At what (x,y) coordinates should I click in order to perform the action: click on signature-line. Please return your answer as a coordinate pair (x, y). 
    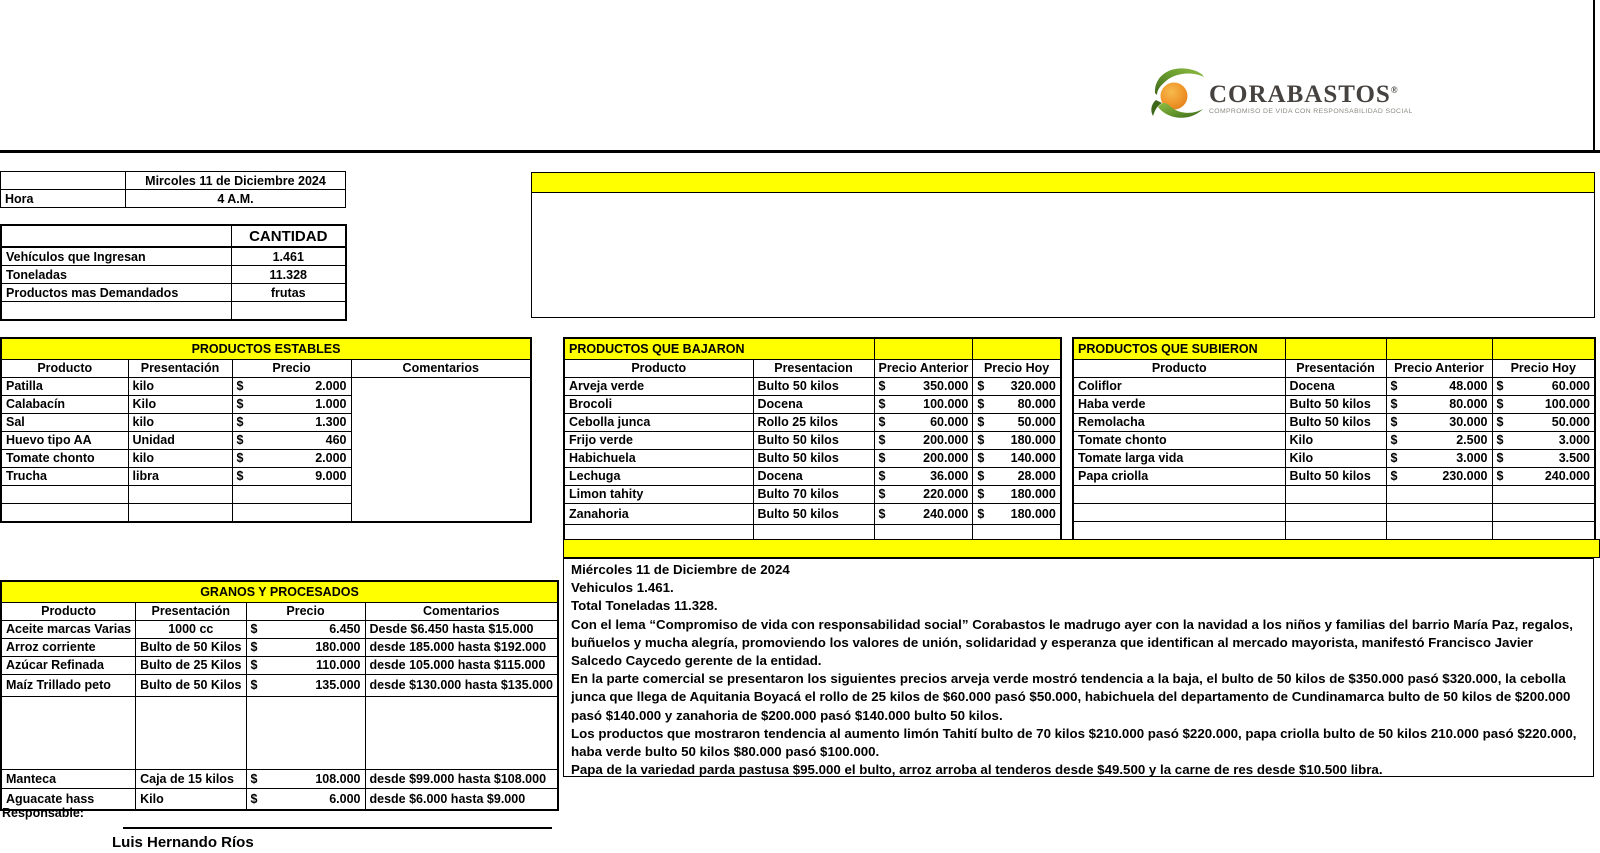
    Looking at the image, I should click on (337, 828).